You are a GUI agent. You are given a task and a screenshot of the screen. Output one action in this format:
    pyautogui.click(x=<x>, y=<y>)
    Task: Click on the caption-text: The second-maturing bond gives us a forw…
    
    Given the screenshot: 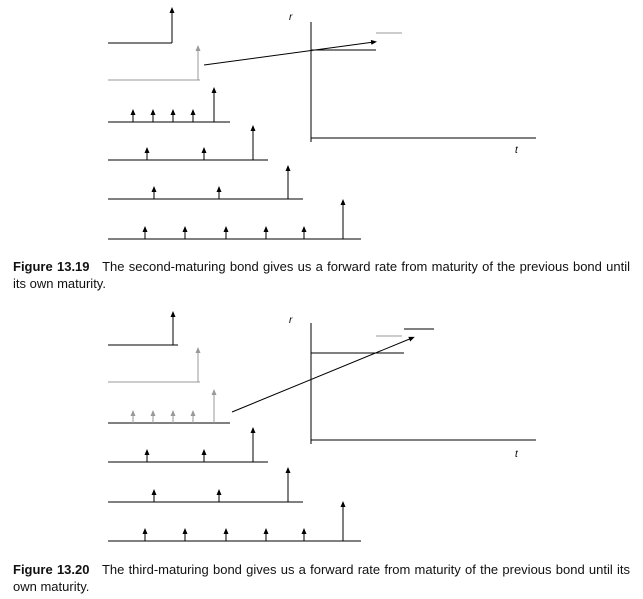 What is the action you would take?
    pyautogui.click(x=322, y=275)
    